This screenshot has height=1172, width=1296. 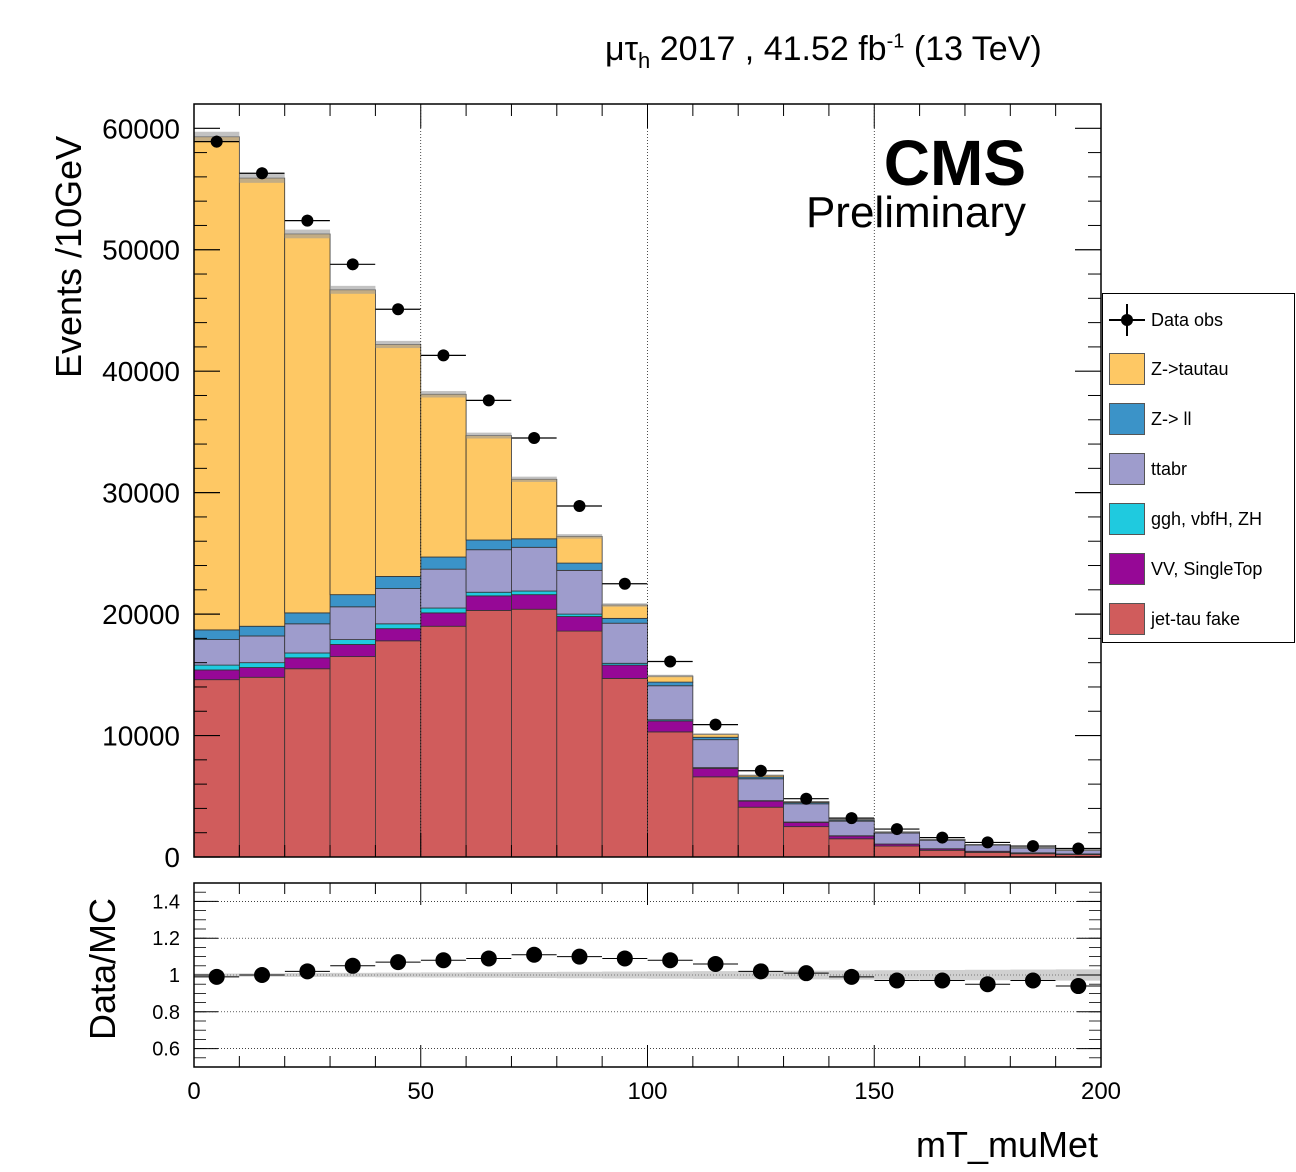 What do you see at coordinates (166, 939) in the screenshot?
I see `ratio-y-tick-label: 1.2` at bounding box center [166, 939].